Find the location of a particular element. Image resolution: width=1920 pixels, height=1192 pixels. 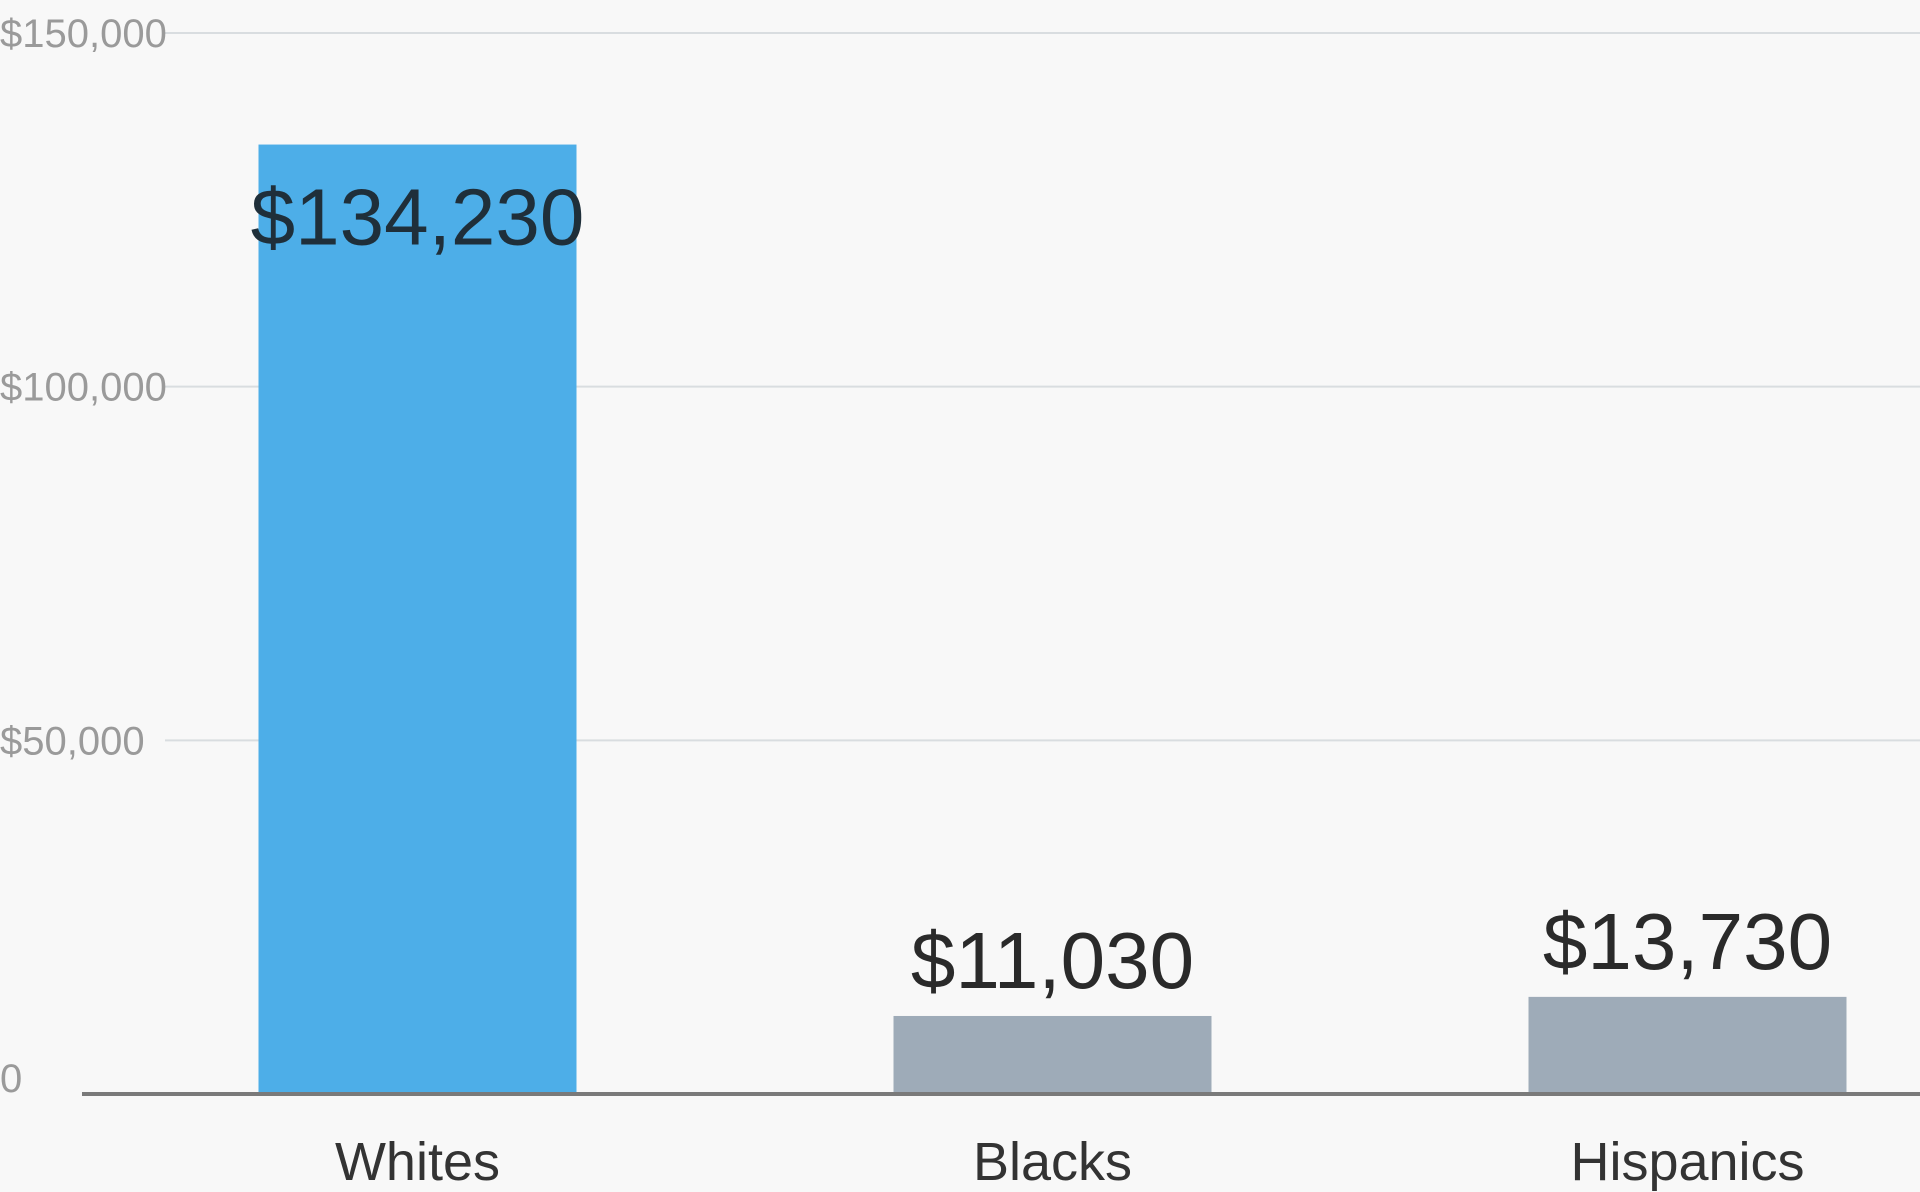

category-label-whites: Whites is located at coordinates (417, 1162).